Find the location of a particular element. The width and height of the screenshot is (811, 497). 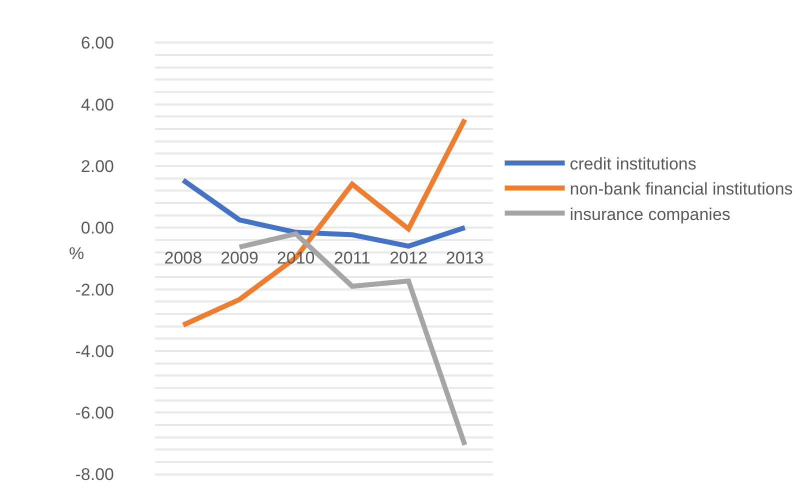

legend-label: credit institutions is located at coordinates (633, 164).